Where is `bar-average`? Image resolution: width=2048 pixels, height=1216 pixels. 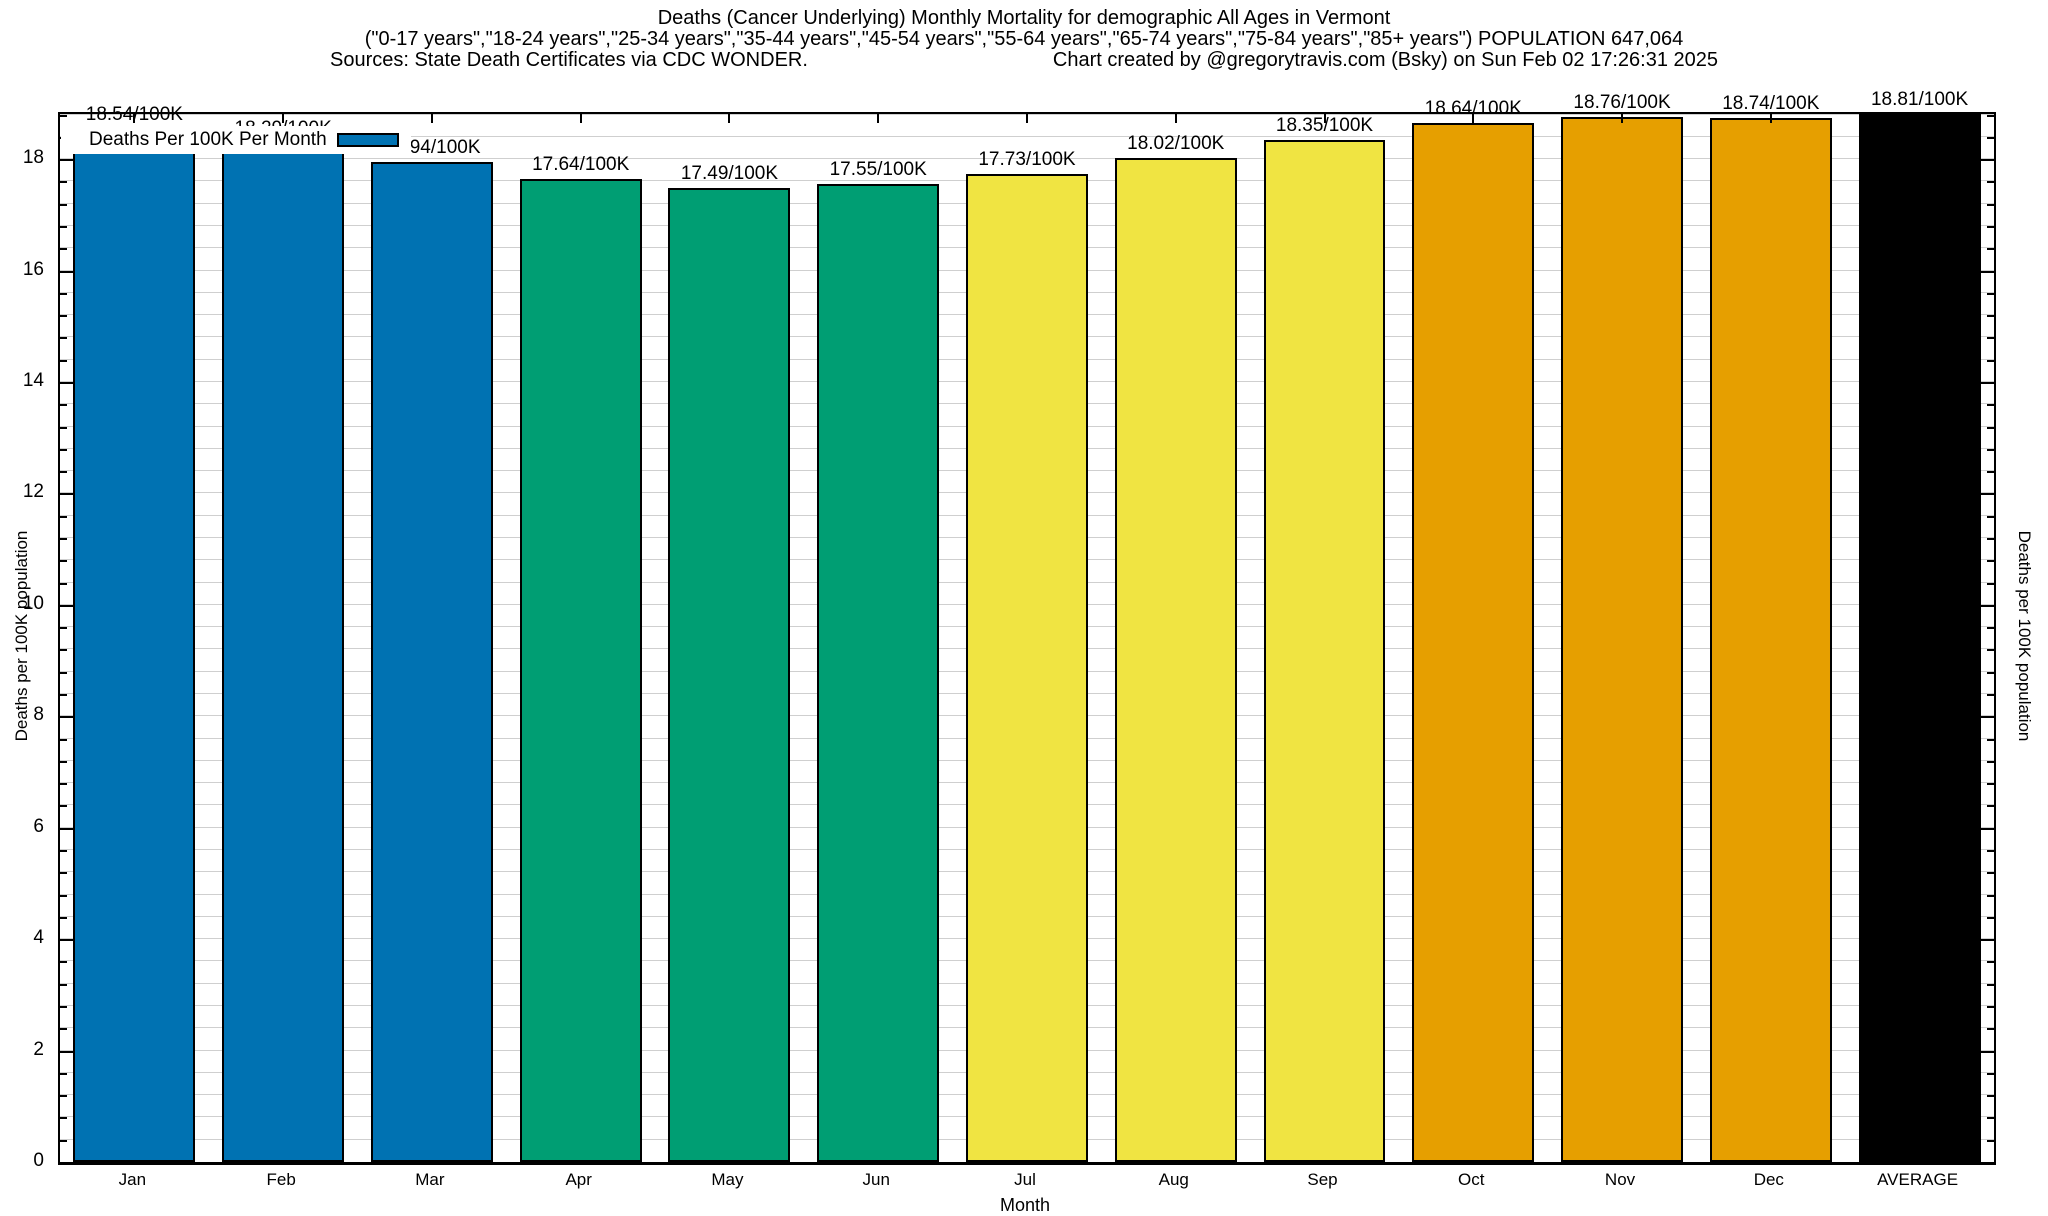
bar-average is located at coordinates (1919, 638).